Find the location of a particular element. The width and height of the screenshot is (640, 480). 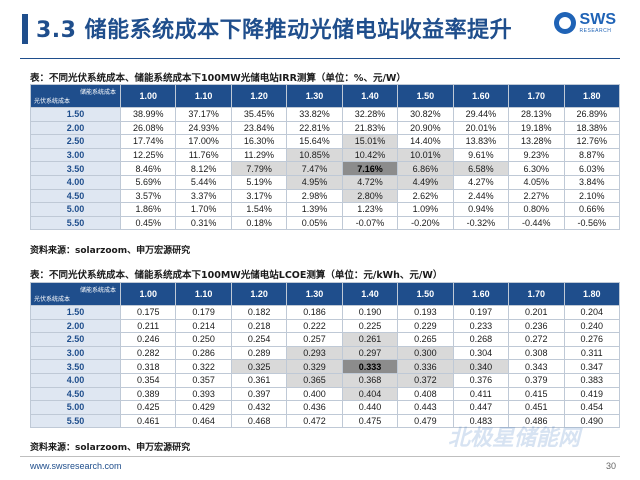

table-cell: 0.354 is located at coordinates (148, 380).